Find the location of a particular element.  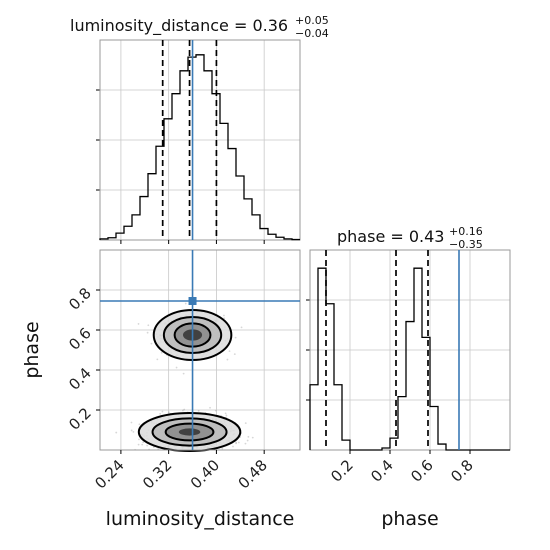

joint-panel-frame is located at coordinates (200, 350).